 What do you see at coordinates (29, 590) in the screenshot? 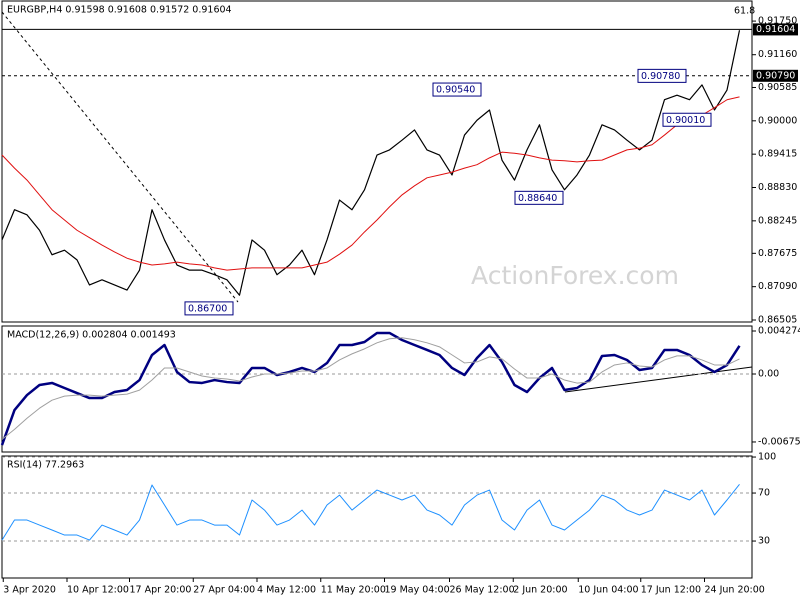
I see `x-tick-label: 3 Apr 2020` at bounding box center [29, 590].